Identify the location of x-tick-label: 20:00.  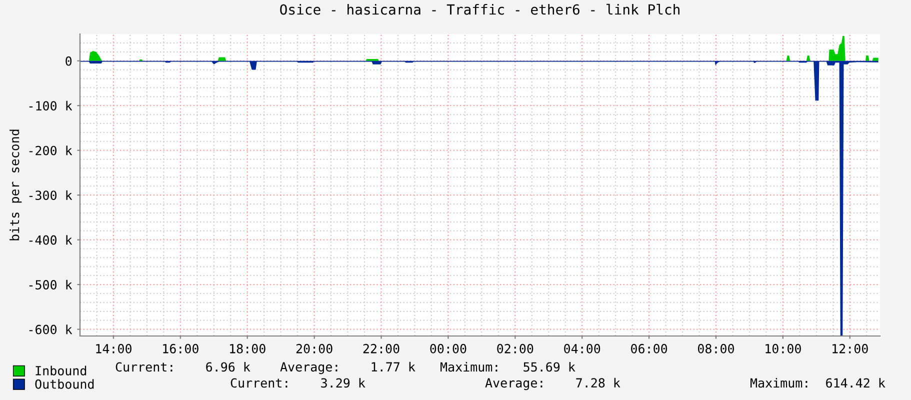
(314, 349).